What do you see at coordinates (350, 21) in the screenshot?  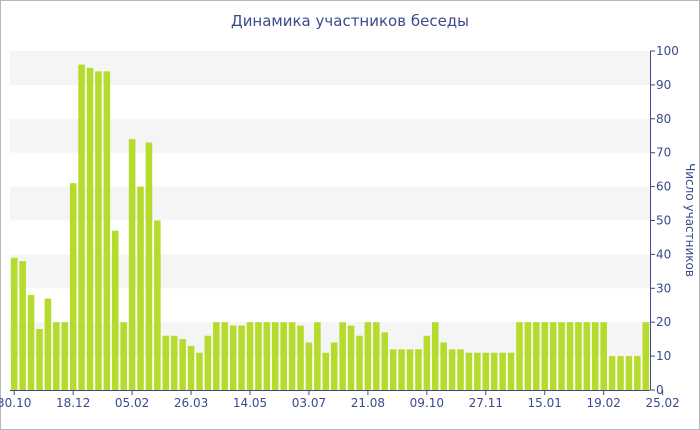 I see `chart-title: Динамика участников беседы` at bounding box center [350, 21].